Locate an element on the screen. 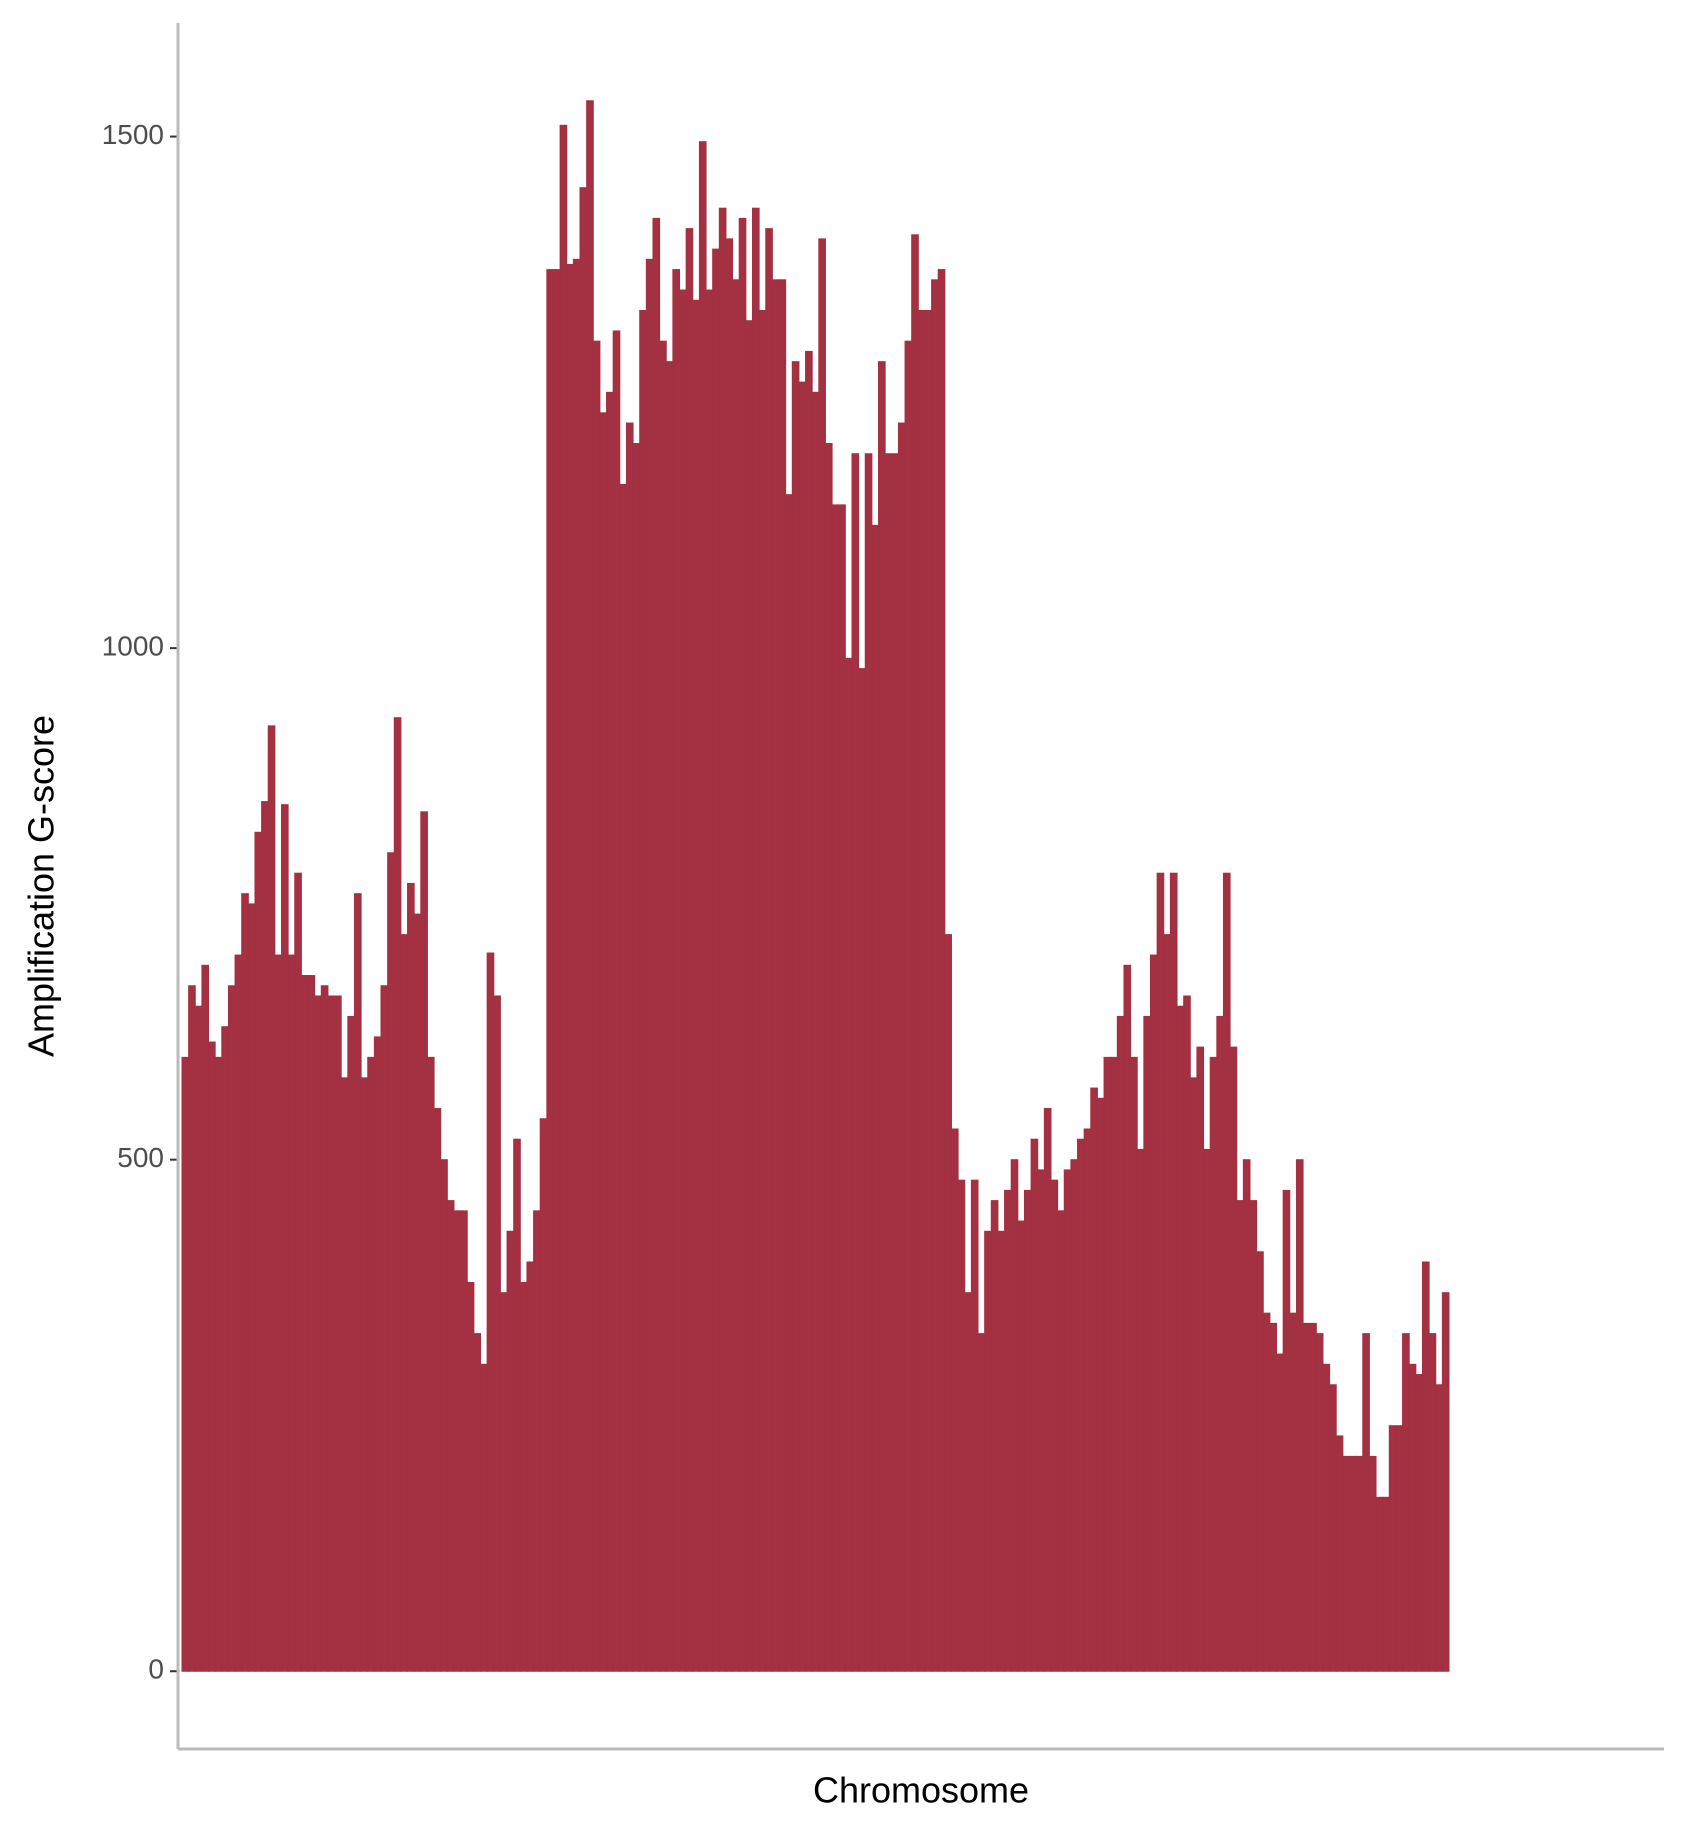 The width and height of the screenshot is (1690, 1843). y-tick-label: 1000 is located at coordinates (133, 646).